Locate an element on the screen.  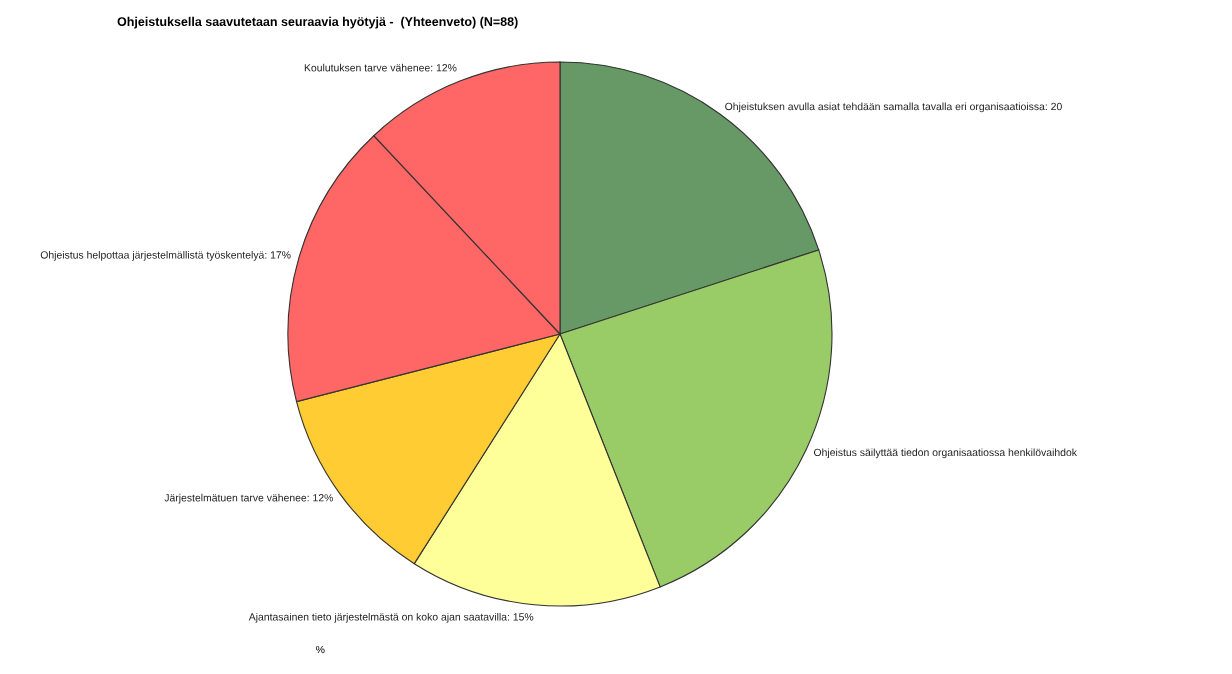
slice-label: Ajantasainen tieto järjestelmästä on koko ajan saatavilla: 15% is located at coordinates (391, 617).